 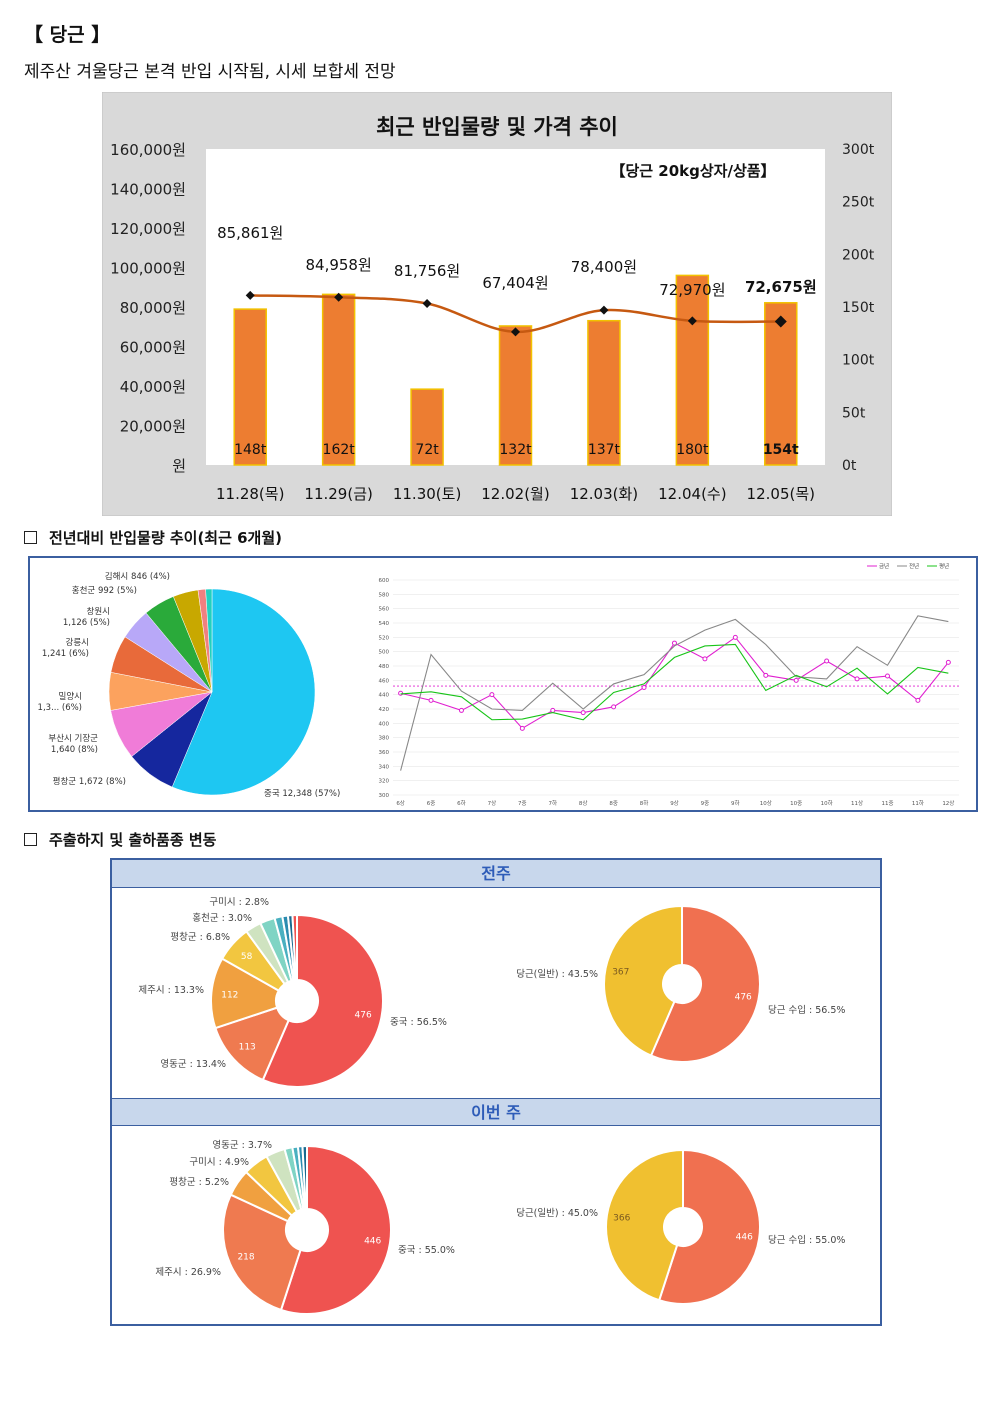 I want to click on x-tick: 9상, so click(x=674, y=803).